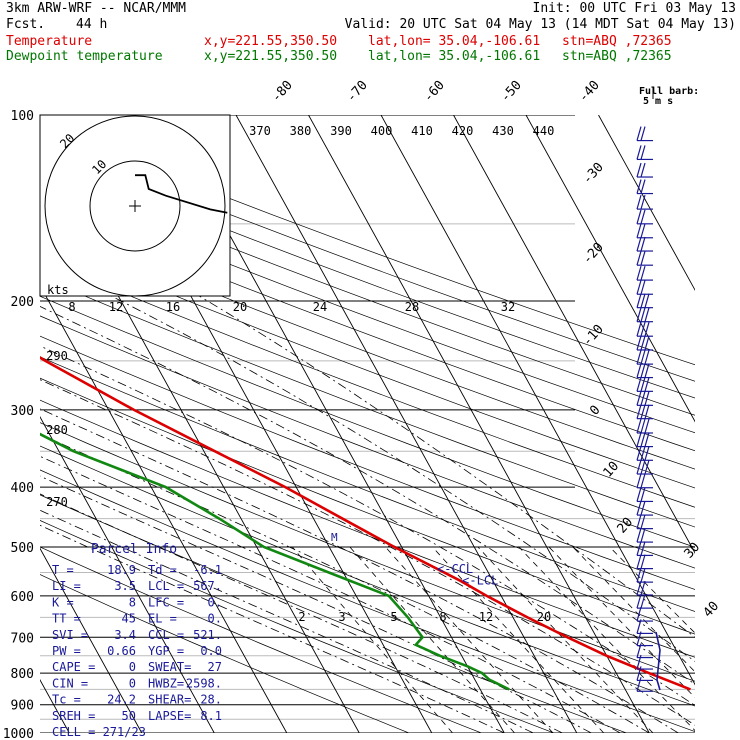 The image size is (740, 740). Describe the element at coordinates (669, 91) in the screenshot. I see `barb-legend-title: Full barb:` at that location.